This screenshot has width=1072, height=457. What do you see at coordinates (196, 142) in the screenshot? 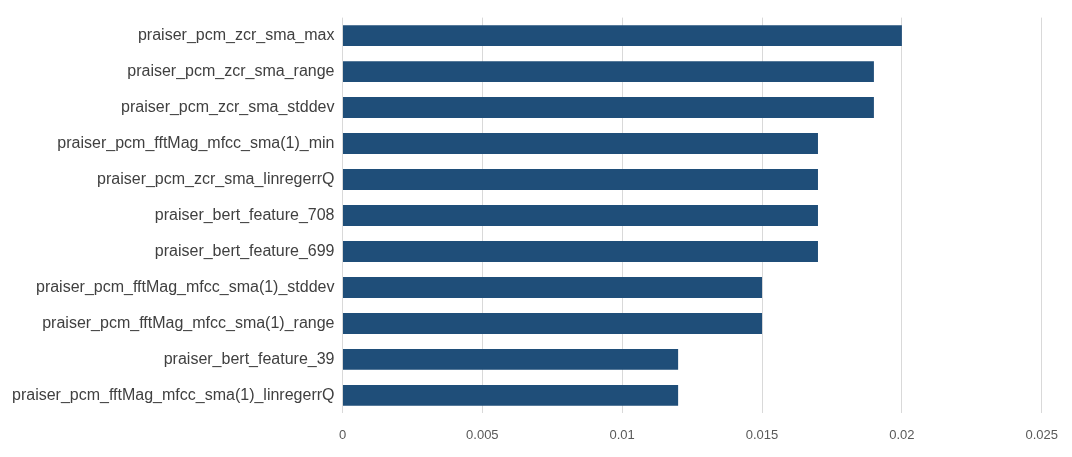
I see `y-tick-label: praiser_pcm_fftMag_mfcc_sma(1)_min` at bounding box center [196, 142].